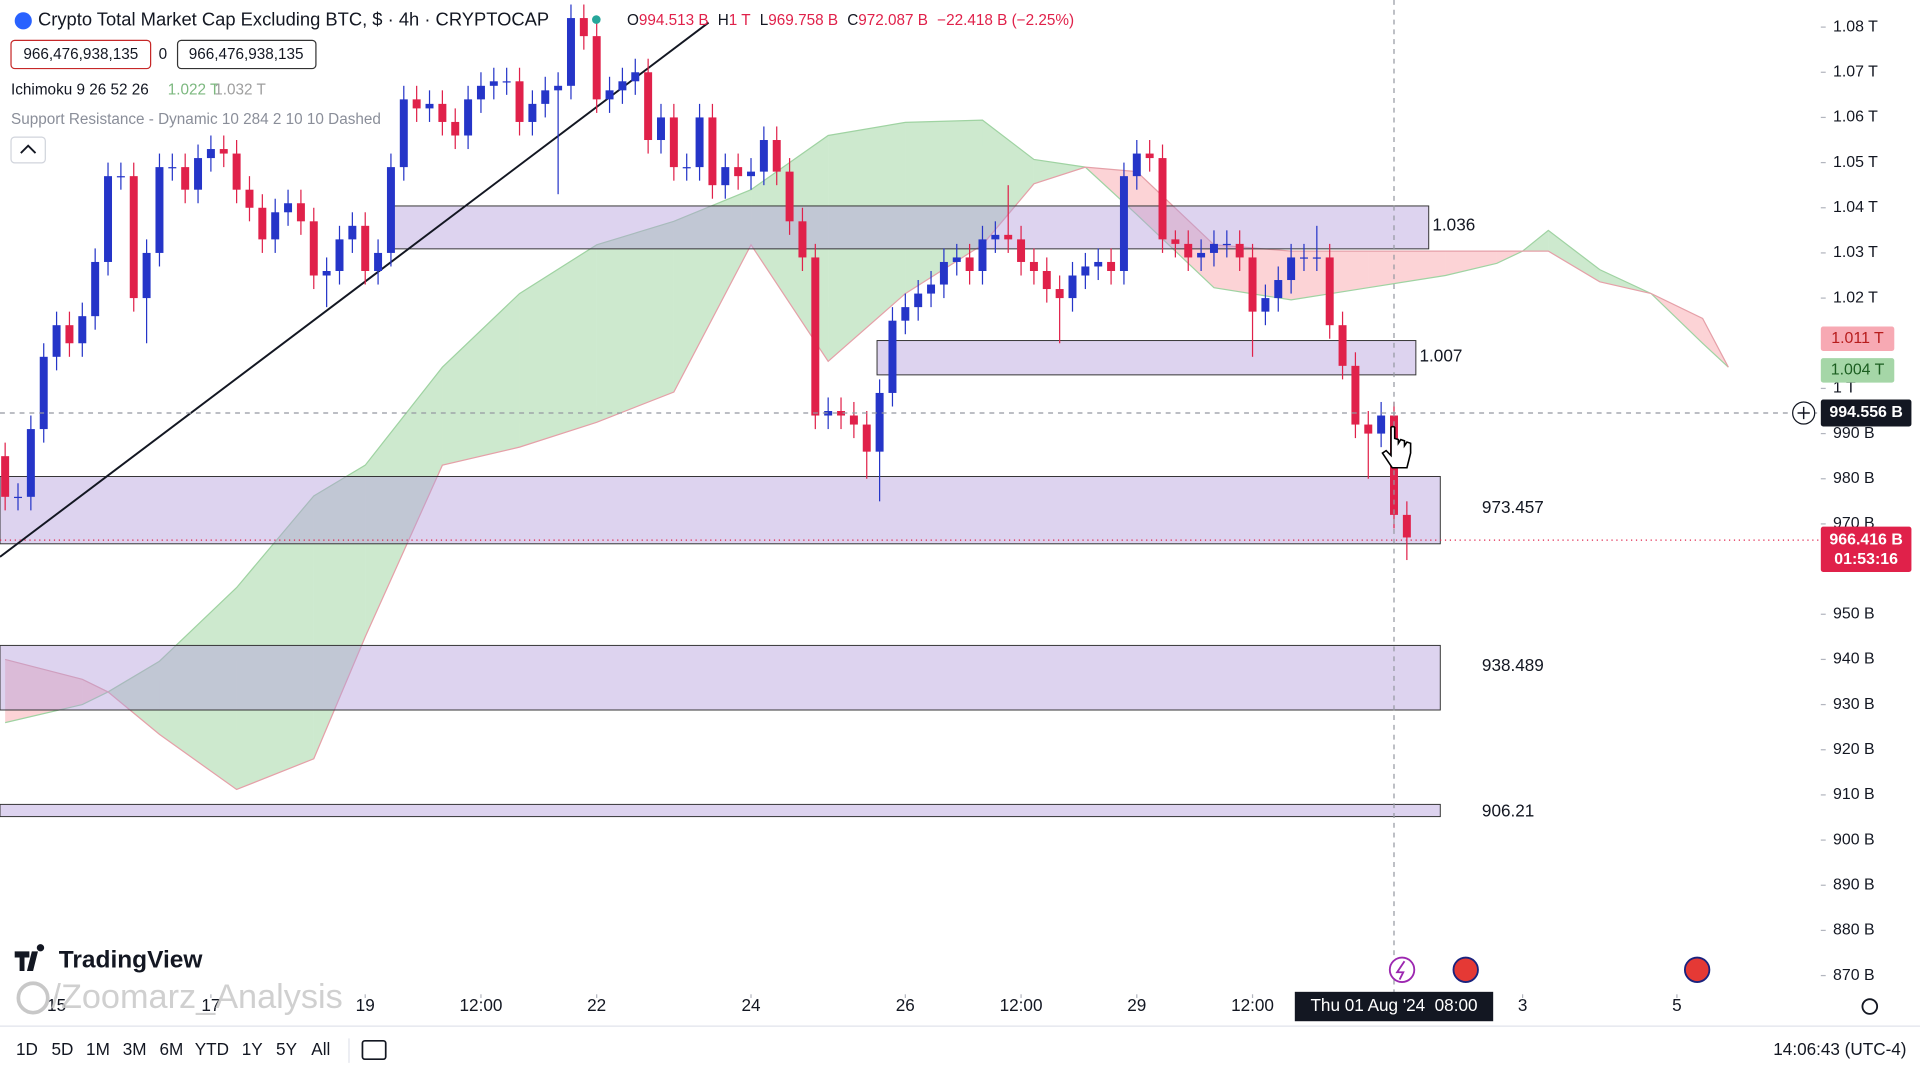 Image resolution: width=1920 pixels, height=1080 pixels. What do you see at coordinates (23, 21) in the screenshot?
I see `symbol-icon` at bounding box center [23, 21].